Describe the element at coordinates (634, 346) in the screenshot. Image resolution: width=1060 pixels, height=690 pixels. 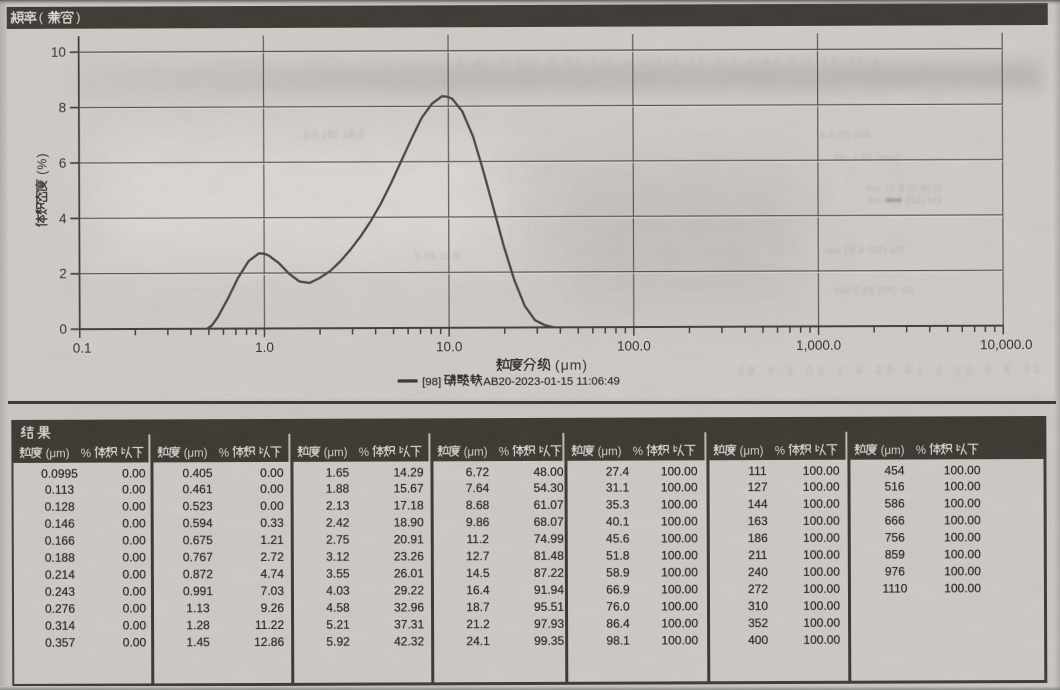
I see `svg-text: 100.0` at that location.